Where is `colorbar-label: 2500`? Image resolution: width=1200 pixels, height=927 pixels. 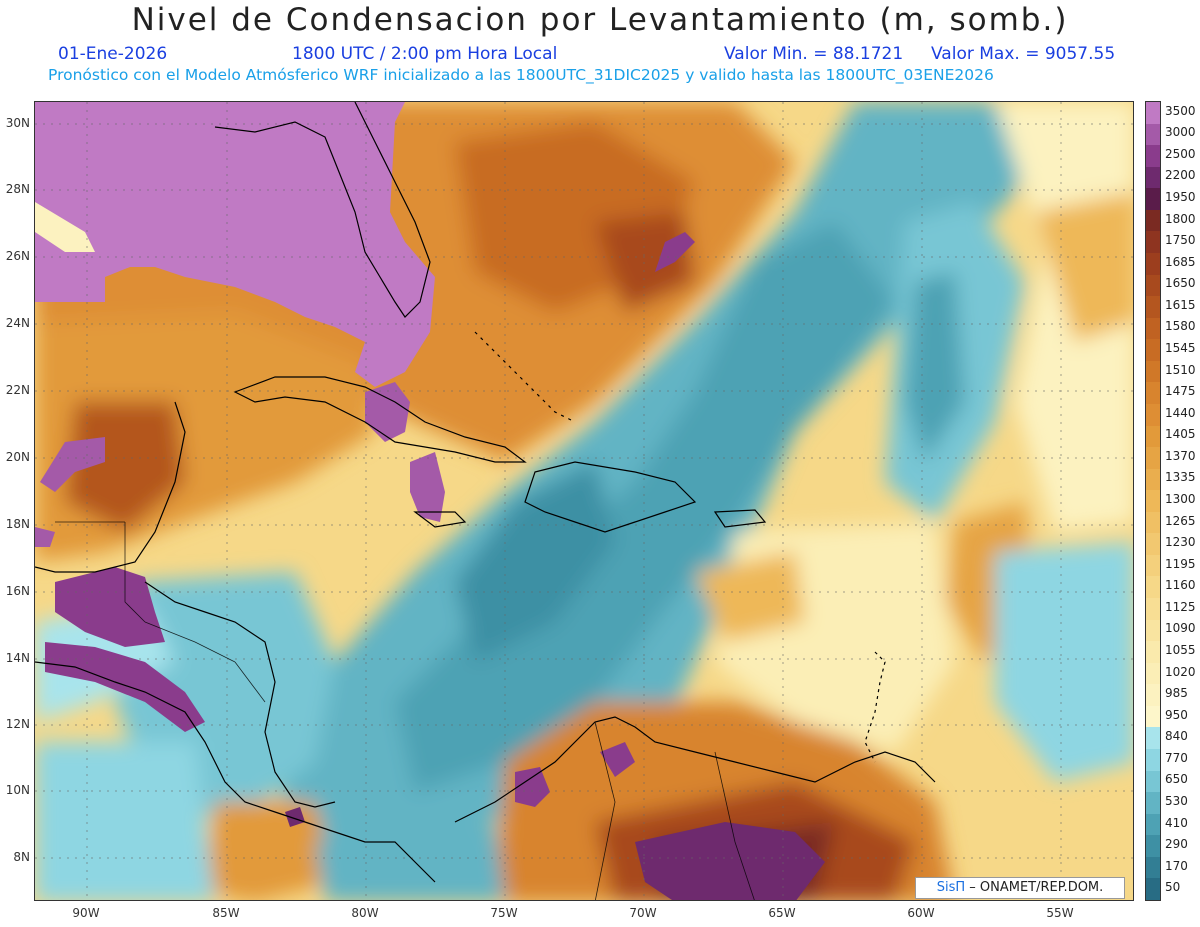
colorbar-label: 2500 is located at coordinates (1180, 153).